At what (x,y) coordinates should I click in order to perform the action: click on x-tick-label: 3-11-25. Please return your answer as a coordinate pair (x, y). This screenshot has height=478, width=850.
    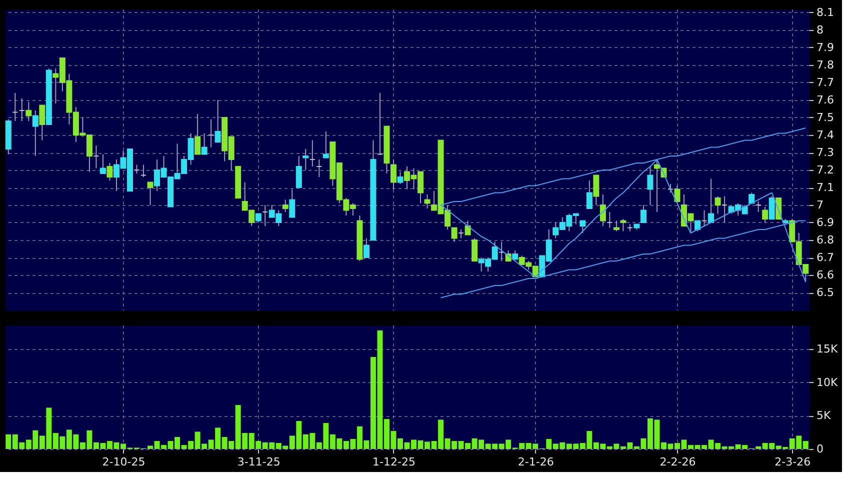
    Looking at the image, I should click on (258, 462).